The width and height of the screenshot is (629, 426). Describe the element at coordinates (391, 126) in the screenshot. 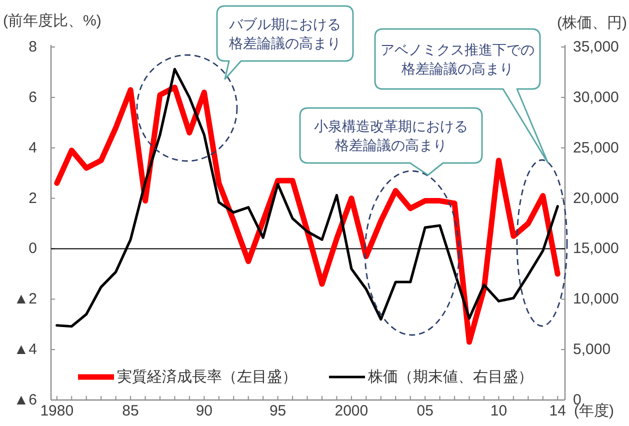

I see `annotation: 小泉構造改革期における` at that location.